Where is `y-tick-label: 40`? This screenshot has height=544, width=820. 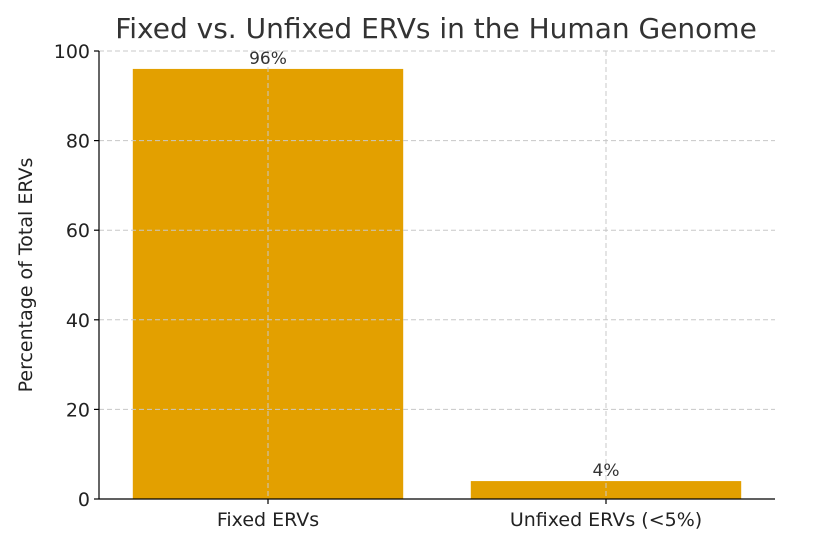
y-tick-label: 40 is located at coordinates (78, 321).